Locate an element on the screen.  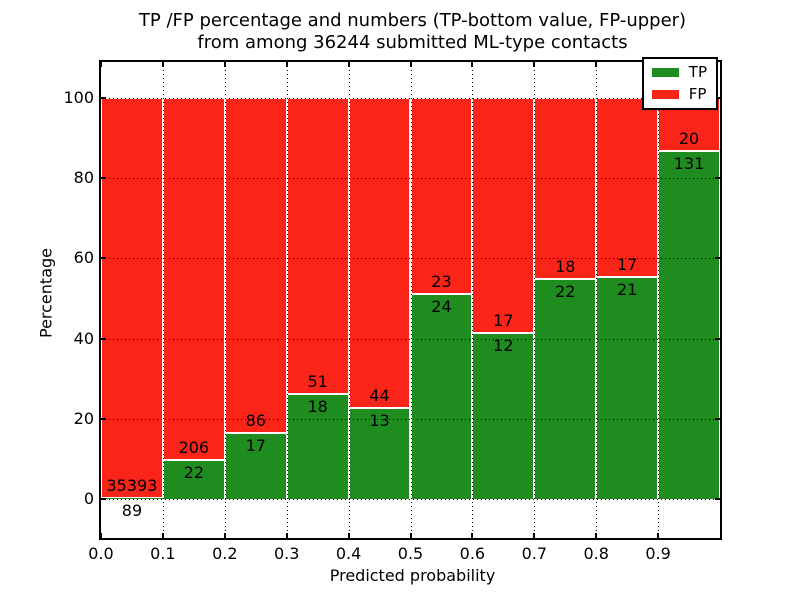
x-tick-bottom-0.6 is located at coordinates (472, 535).